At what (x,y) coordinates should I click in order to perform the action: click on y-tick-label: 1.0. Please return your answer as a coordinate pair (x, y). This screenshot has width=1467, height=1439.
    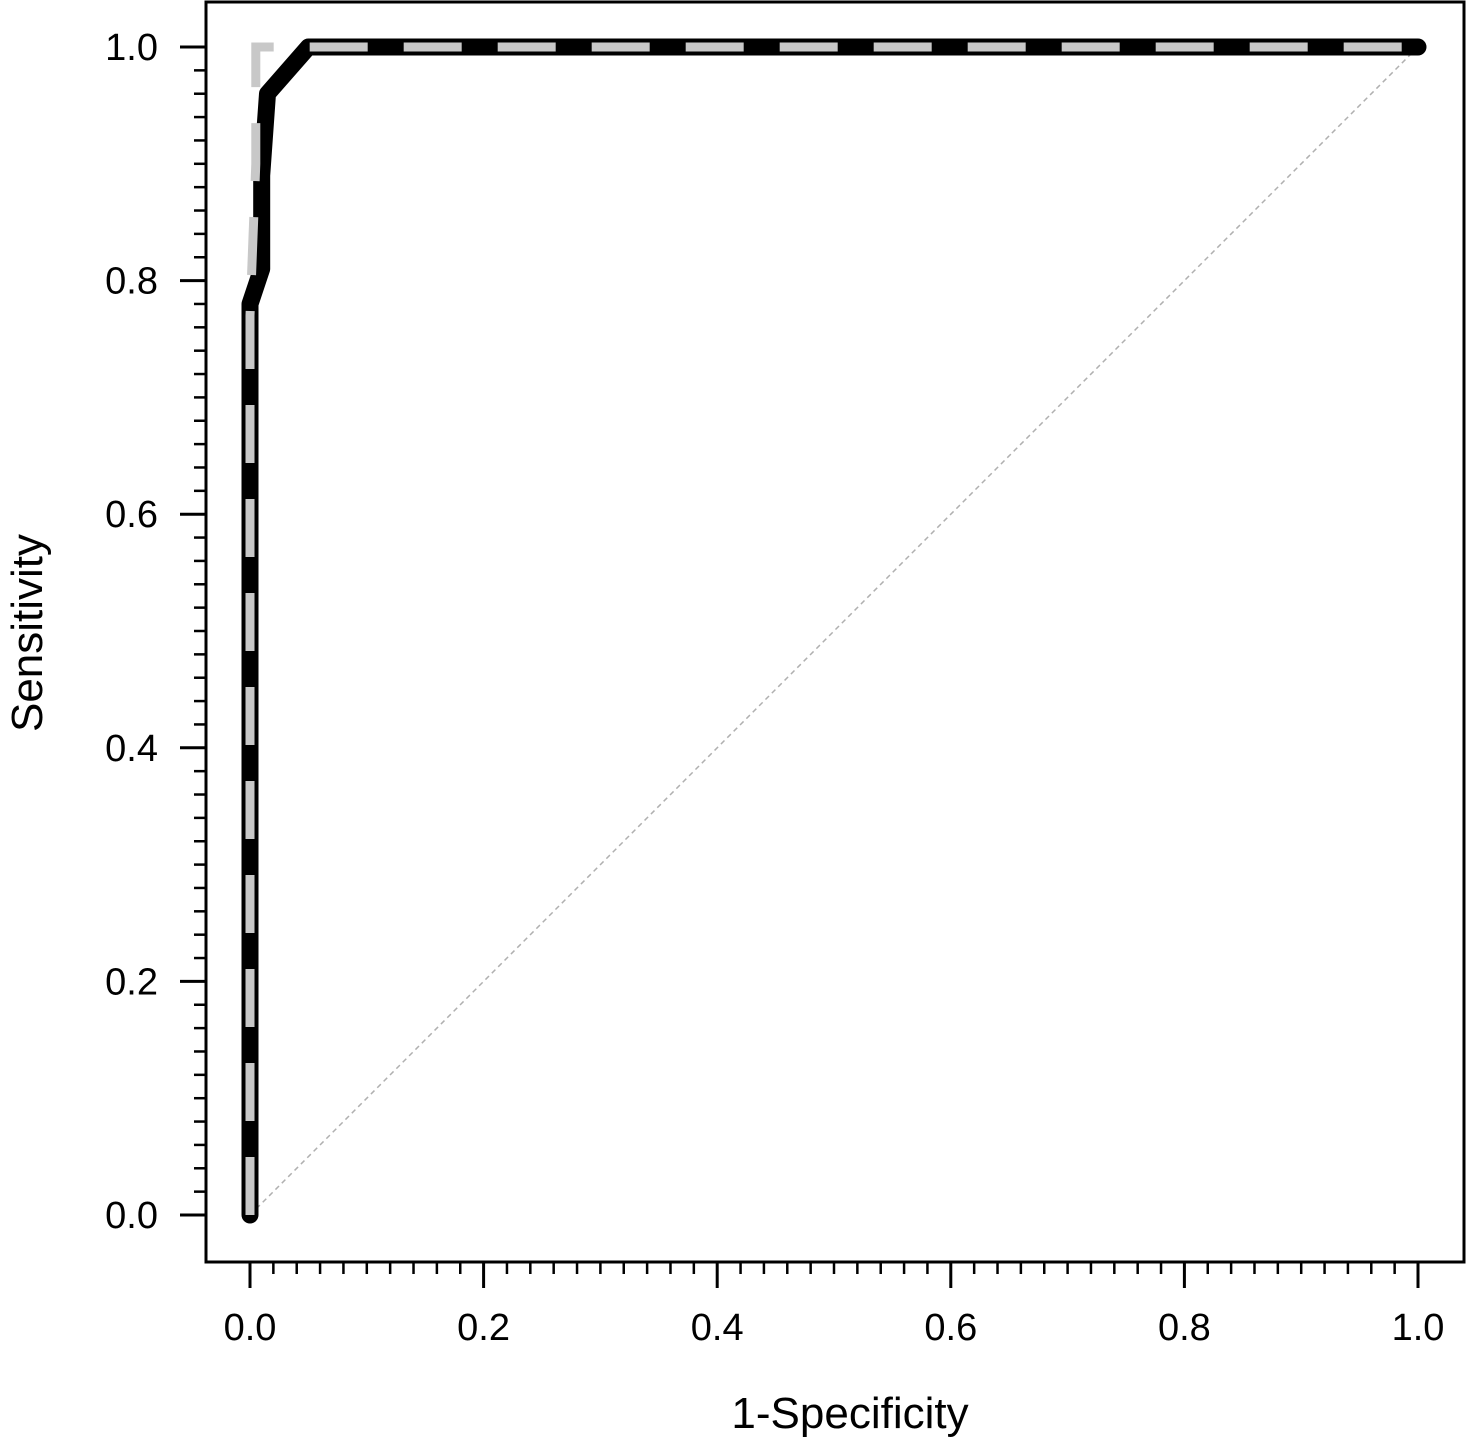
    Looking at the image, I should click on (131, 48).